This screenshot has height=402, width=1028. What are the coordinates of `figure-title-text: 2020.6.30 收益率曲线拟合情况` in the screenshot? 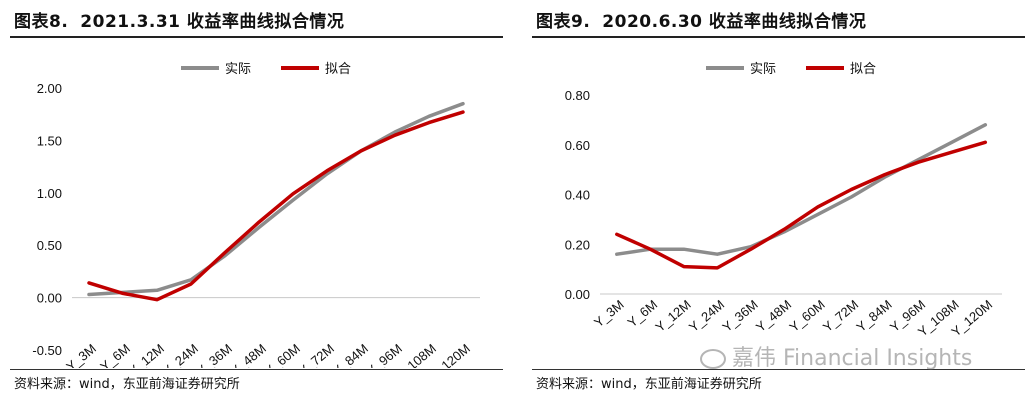 It's located at (734, 22).